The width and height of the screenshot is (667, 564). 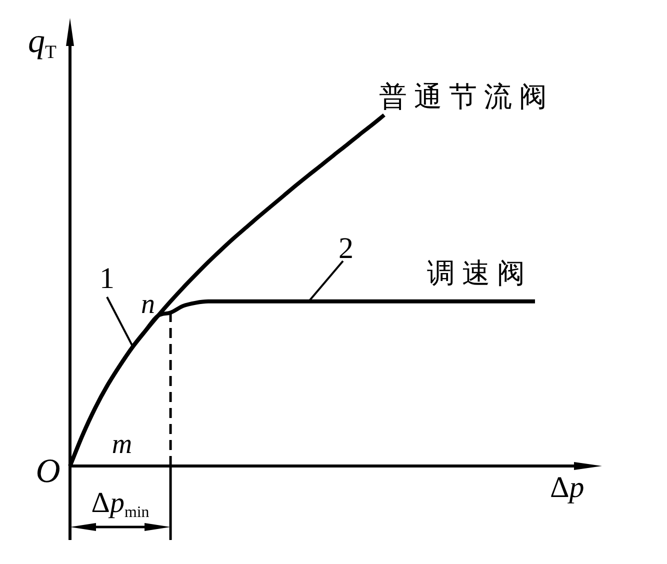 I want to click on annotation: m, so click(x=122, y=444).